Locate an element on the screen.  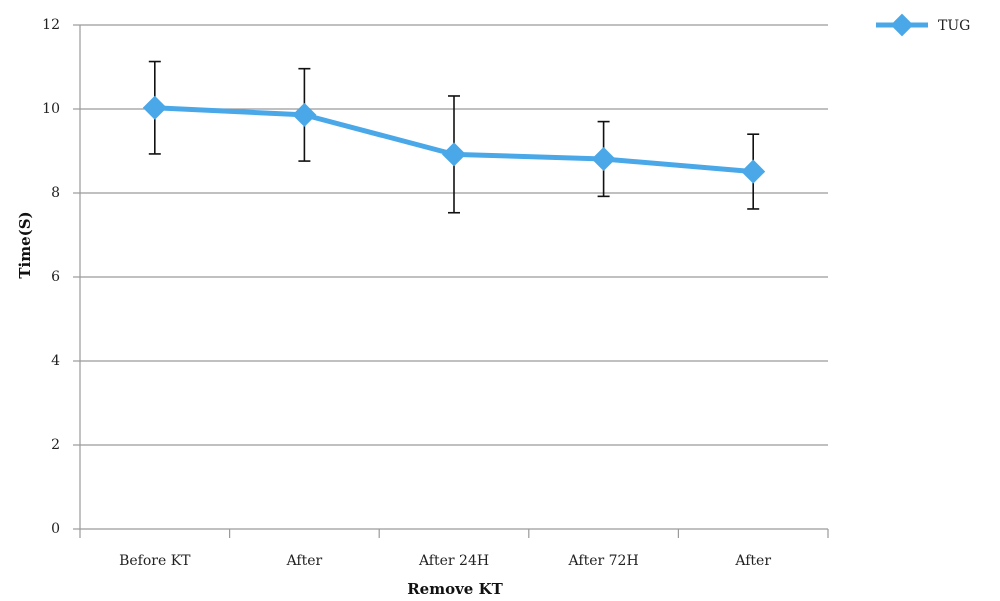
legend-marker is located at coordinates (902, 25).